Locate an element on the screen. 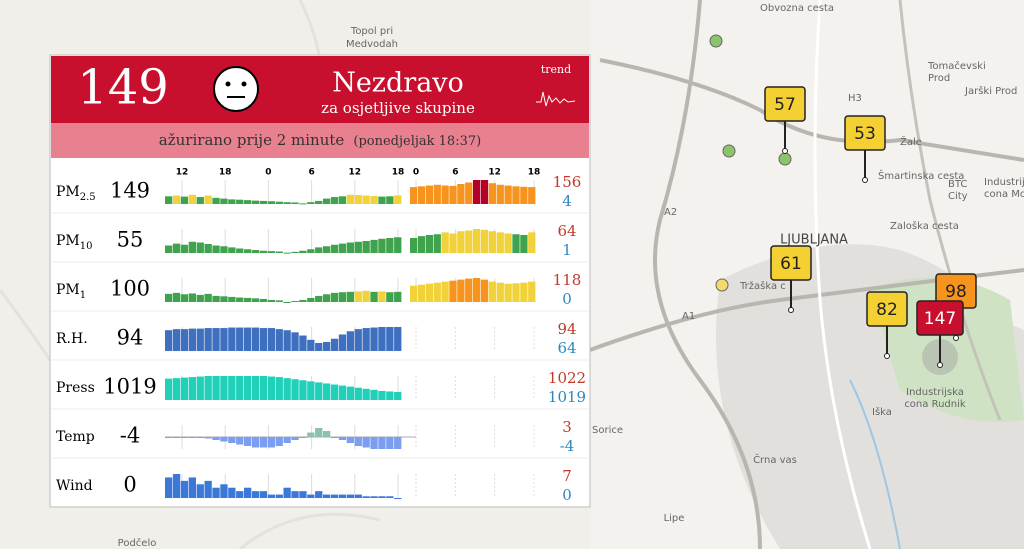  row-label: Temp is located at coordinates (75, 437).